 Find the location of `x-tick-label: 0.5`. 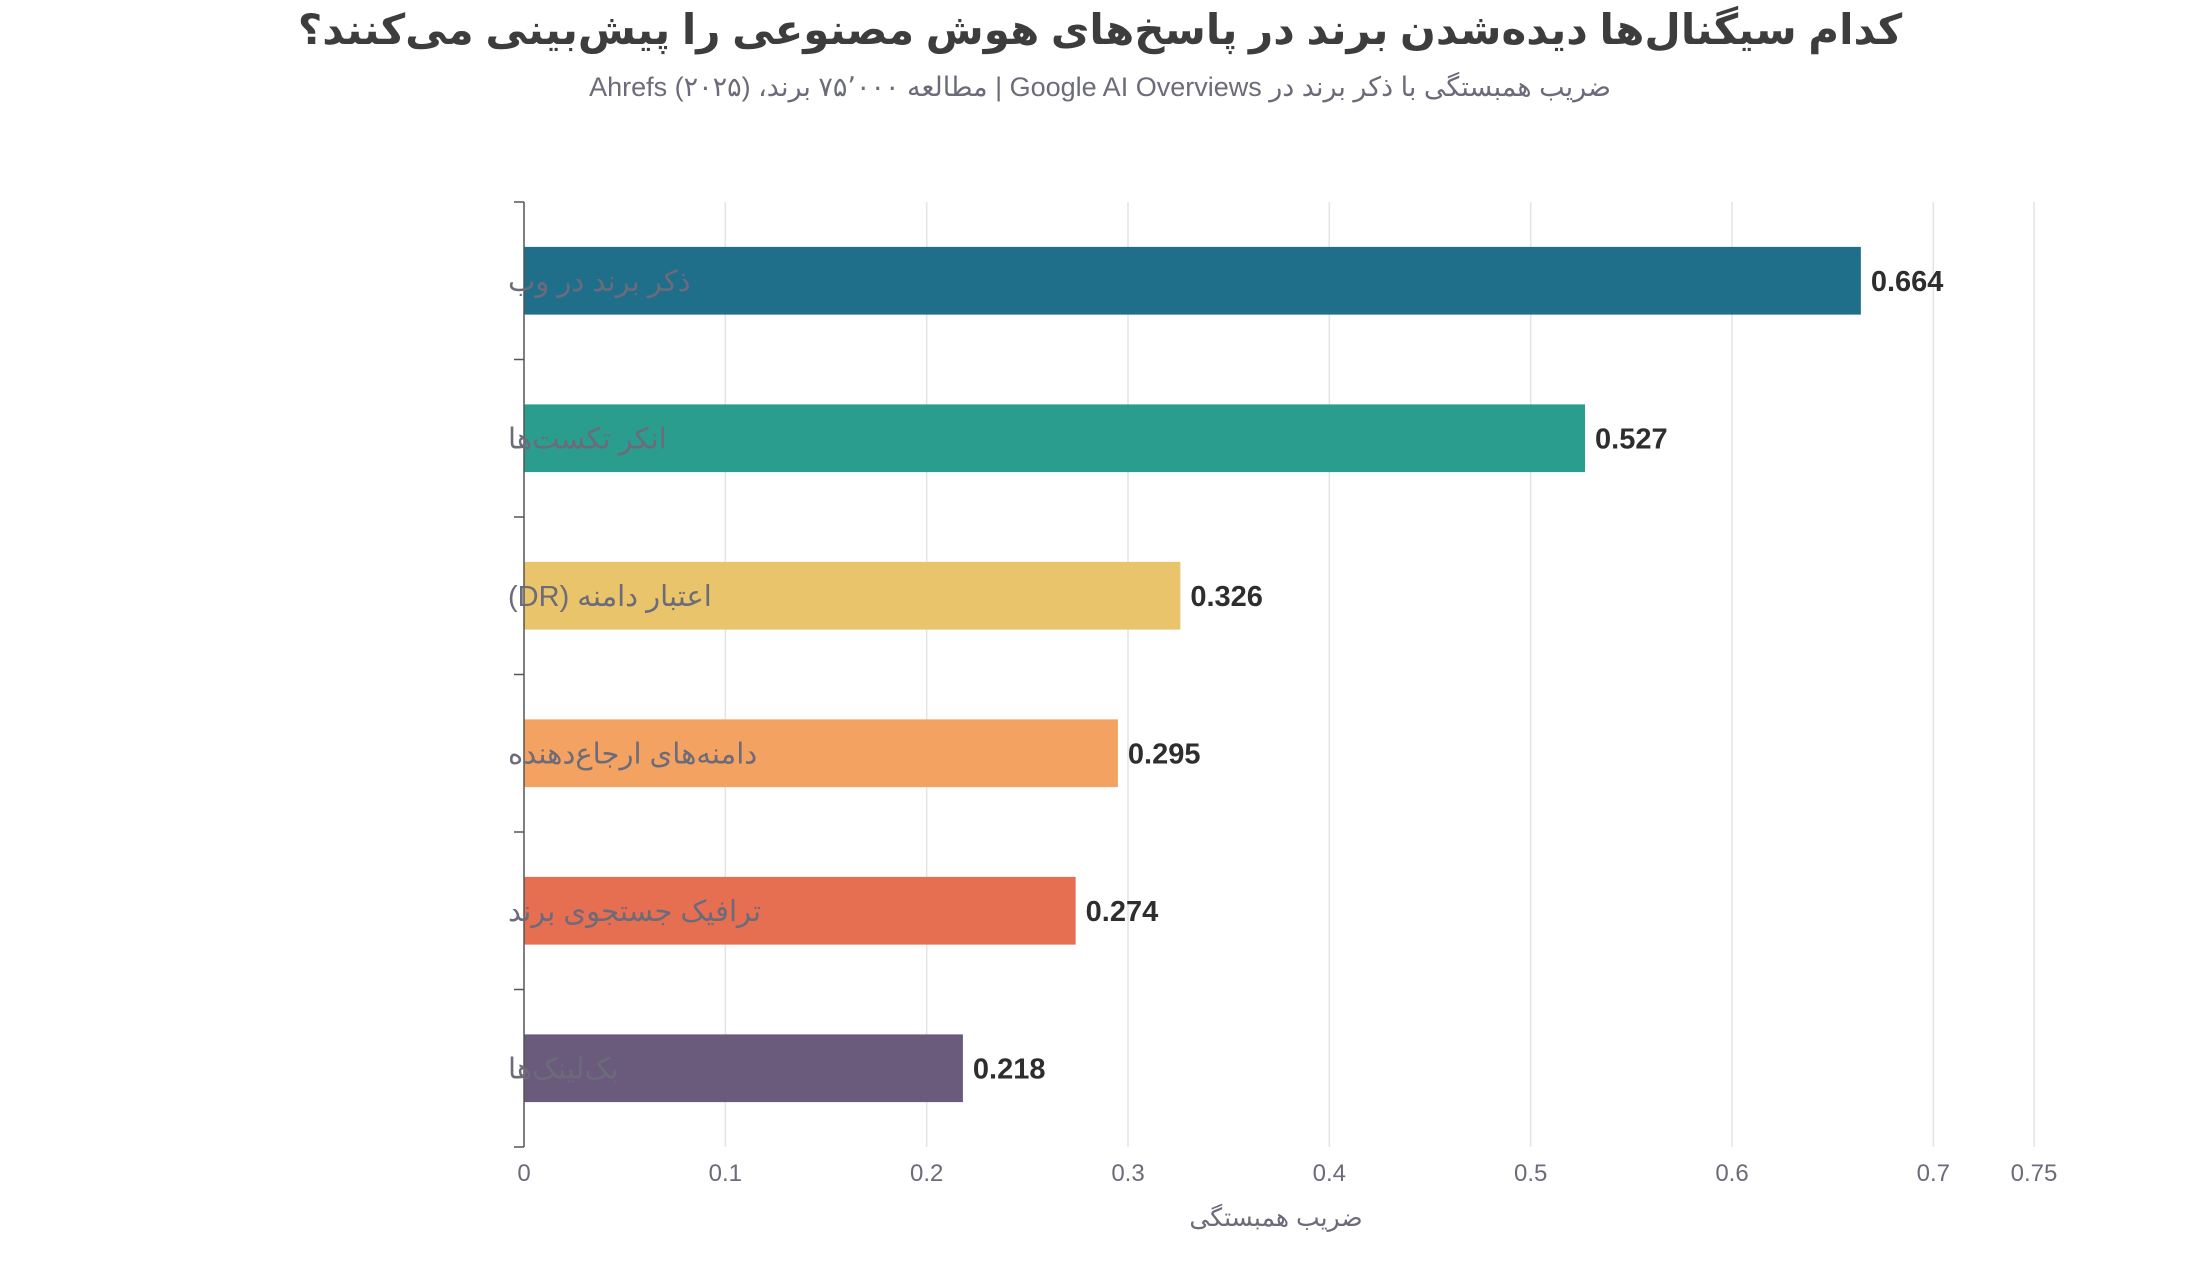

x-tick-label: 0.5 is located at coordinates (1530, 1173).